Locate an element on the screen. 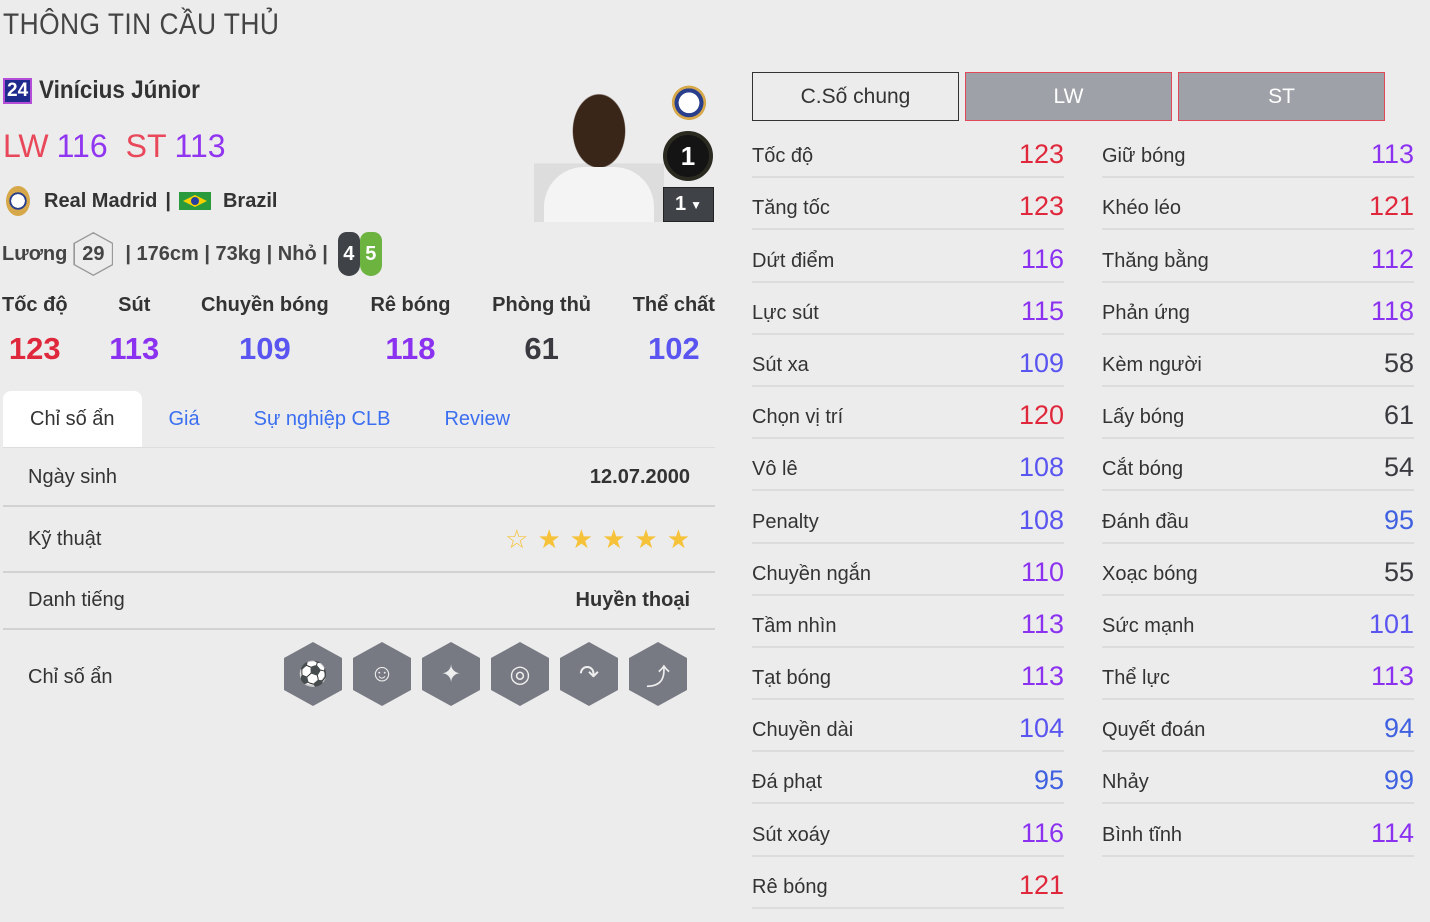  stat-row: Tầm nhìn 113 is located at coordinates (908, 622).